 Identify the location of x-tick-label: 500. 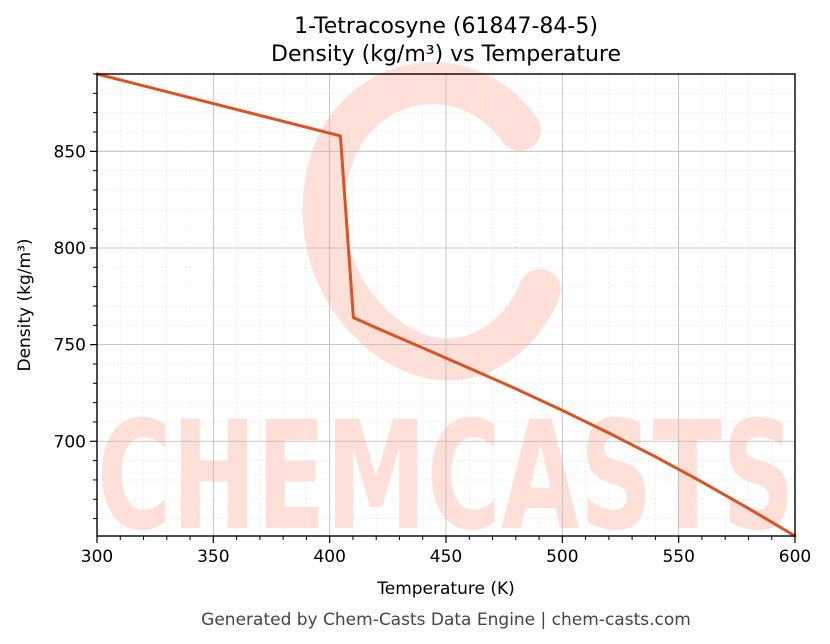
(562, 557).